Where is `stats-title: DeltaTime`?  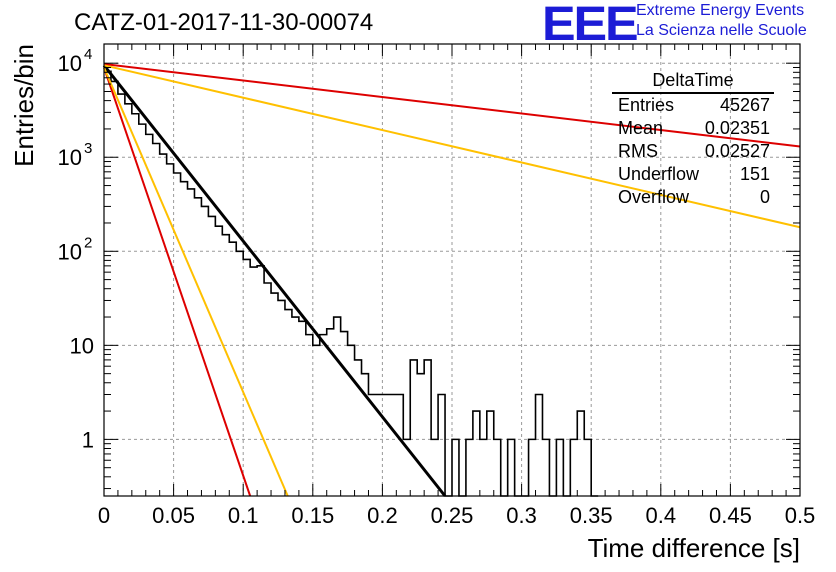
stats-title: DeltaTime is located at coordinates (693, 82).